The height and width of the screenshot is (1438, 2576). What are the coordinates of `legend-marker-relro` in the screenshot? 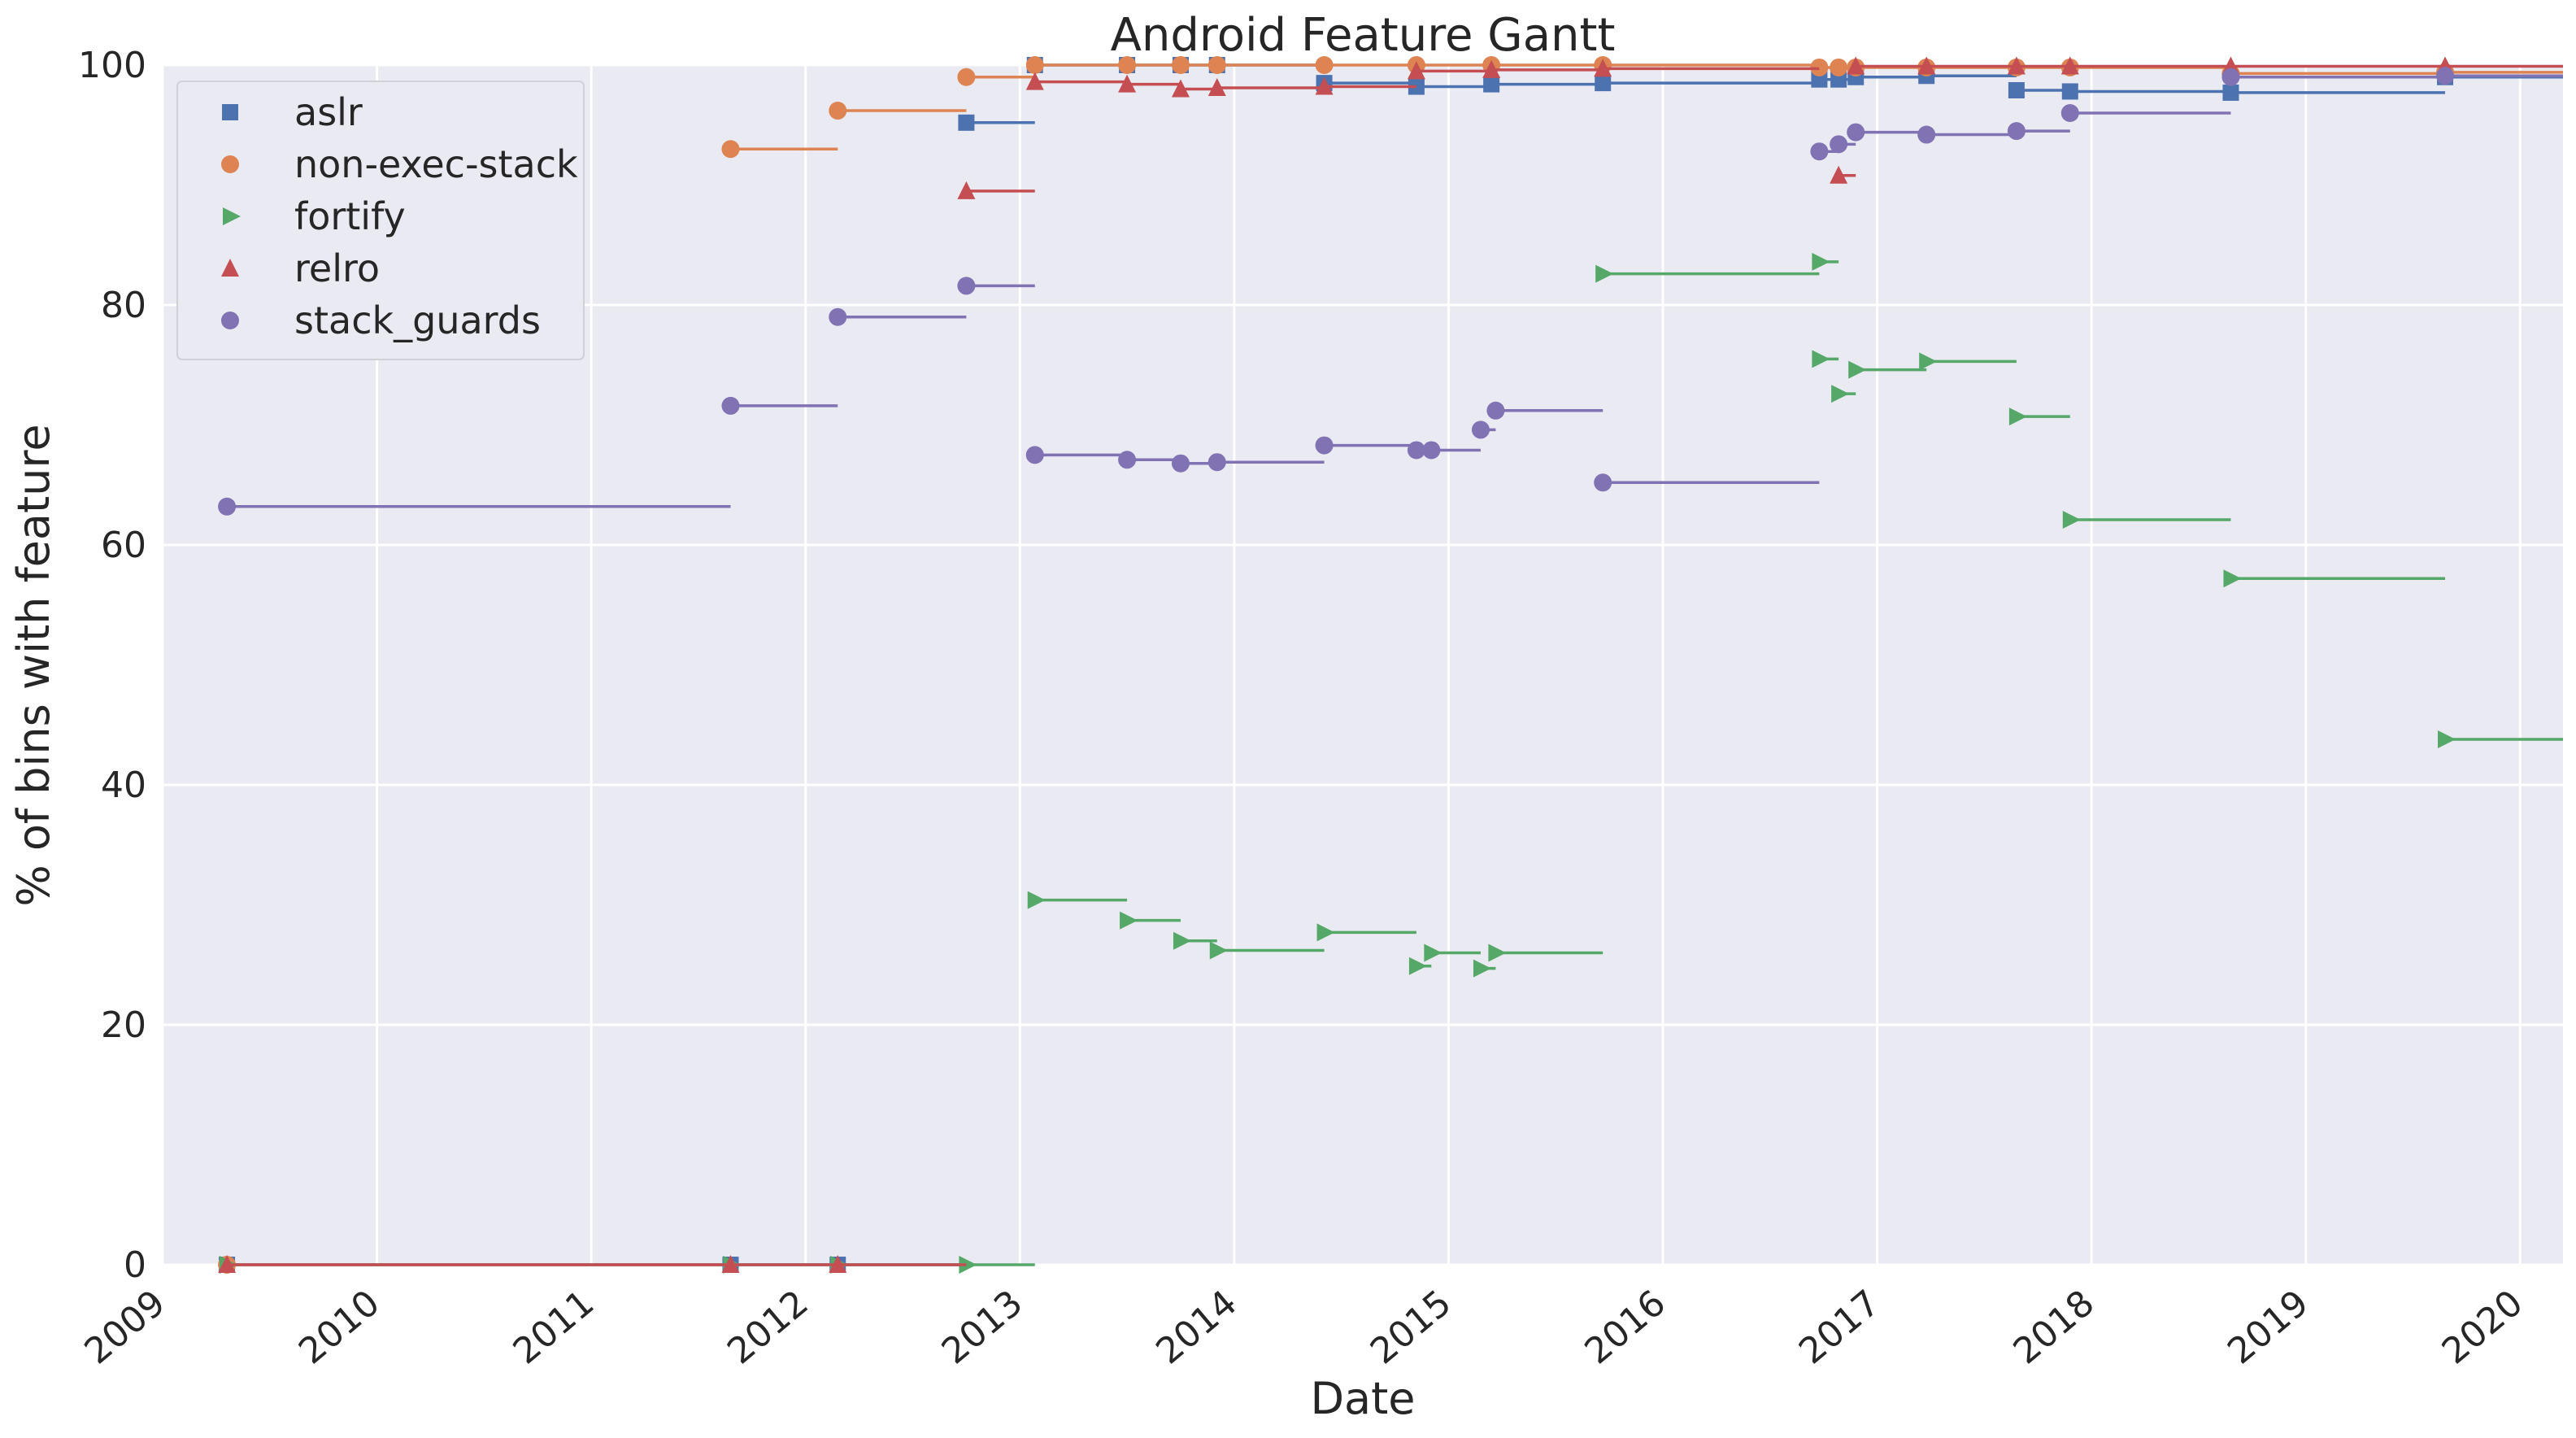 It's located at (230, 268).